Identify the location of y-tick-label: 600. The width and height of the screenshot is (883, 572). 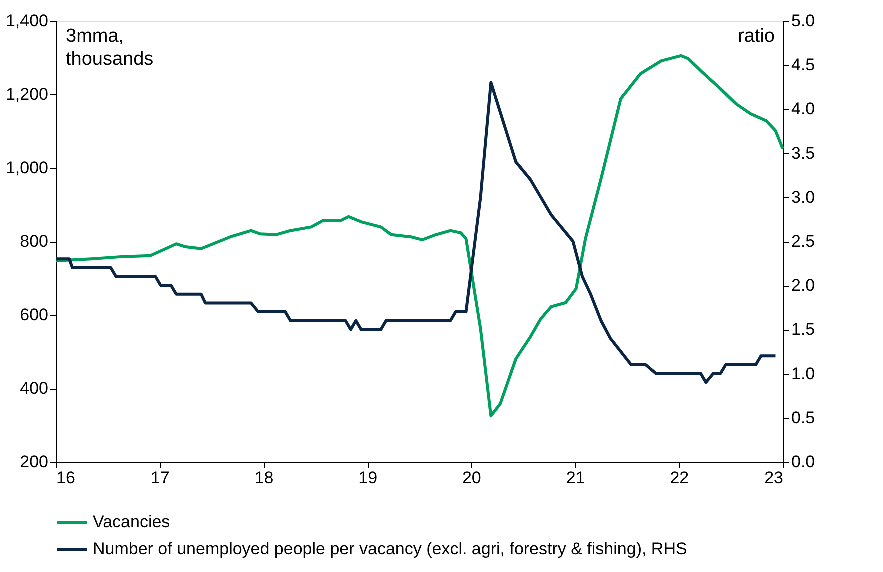
(34, 315).